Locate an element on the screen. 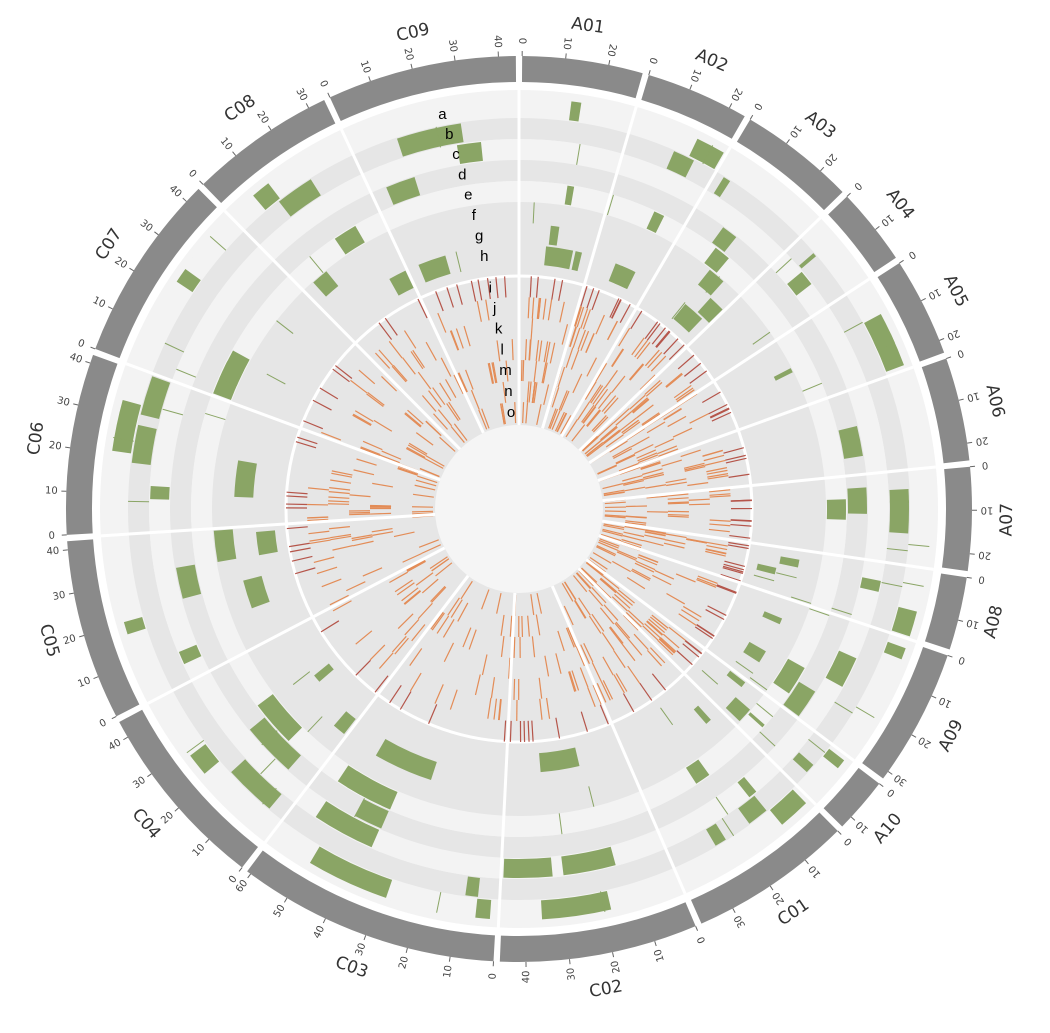 This screenshot has height=1033, width=1050. tick-label: 20 is located at coordinates (55, 446).